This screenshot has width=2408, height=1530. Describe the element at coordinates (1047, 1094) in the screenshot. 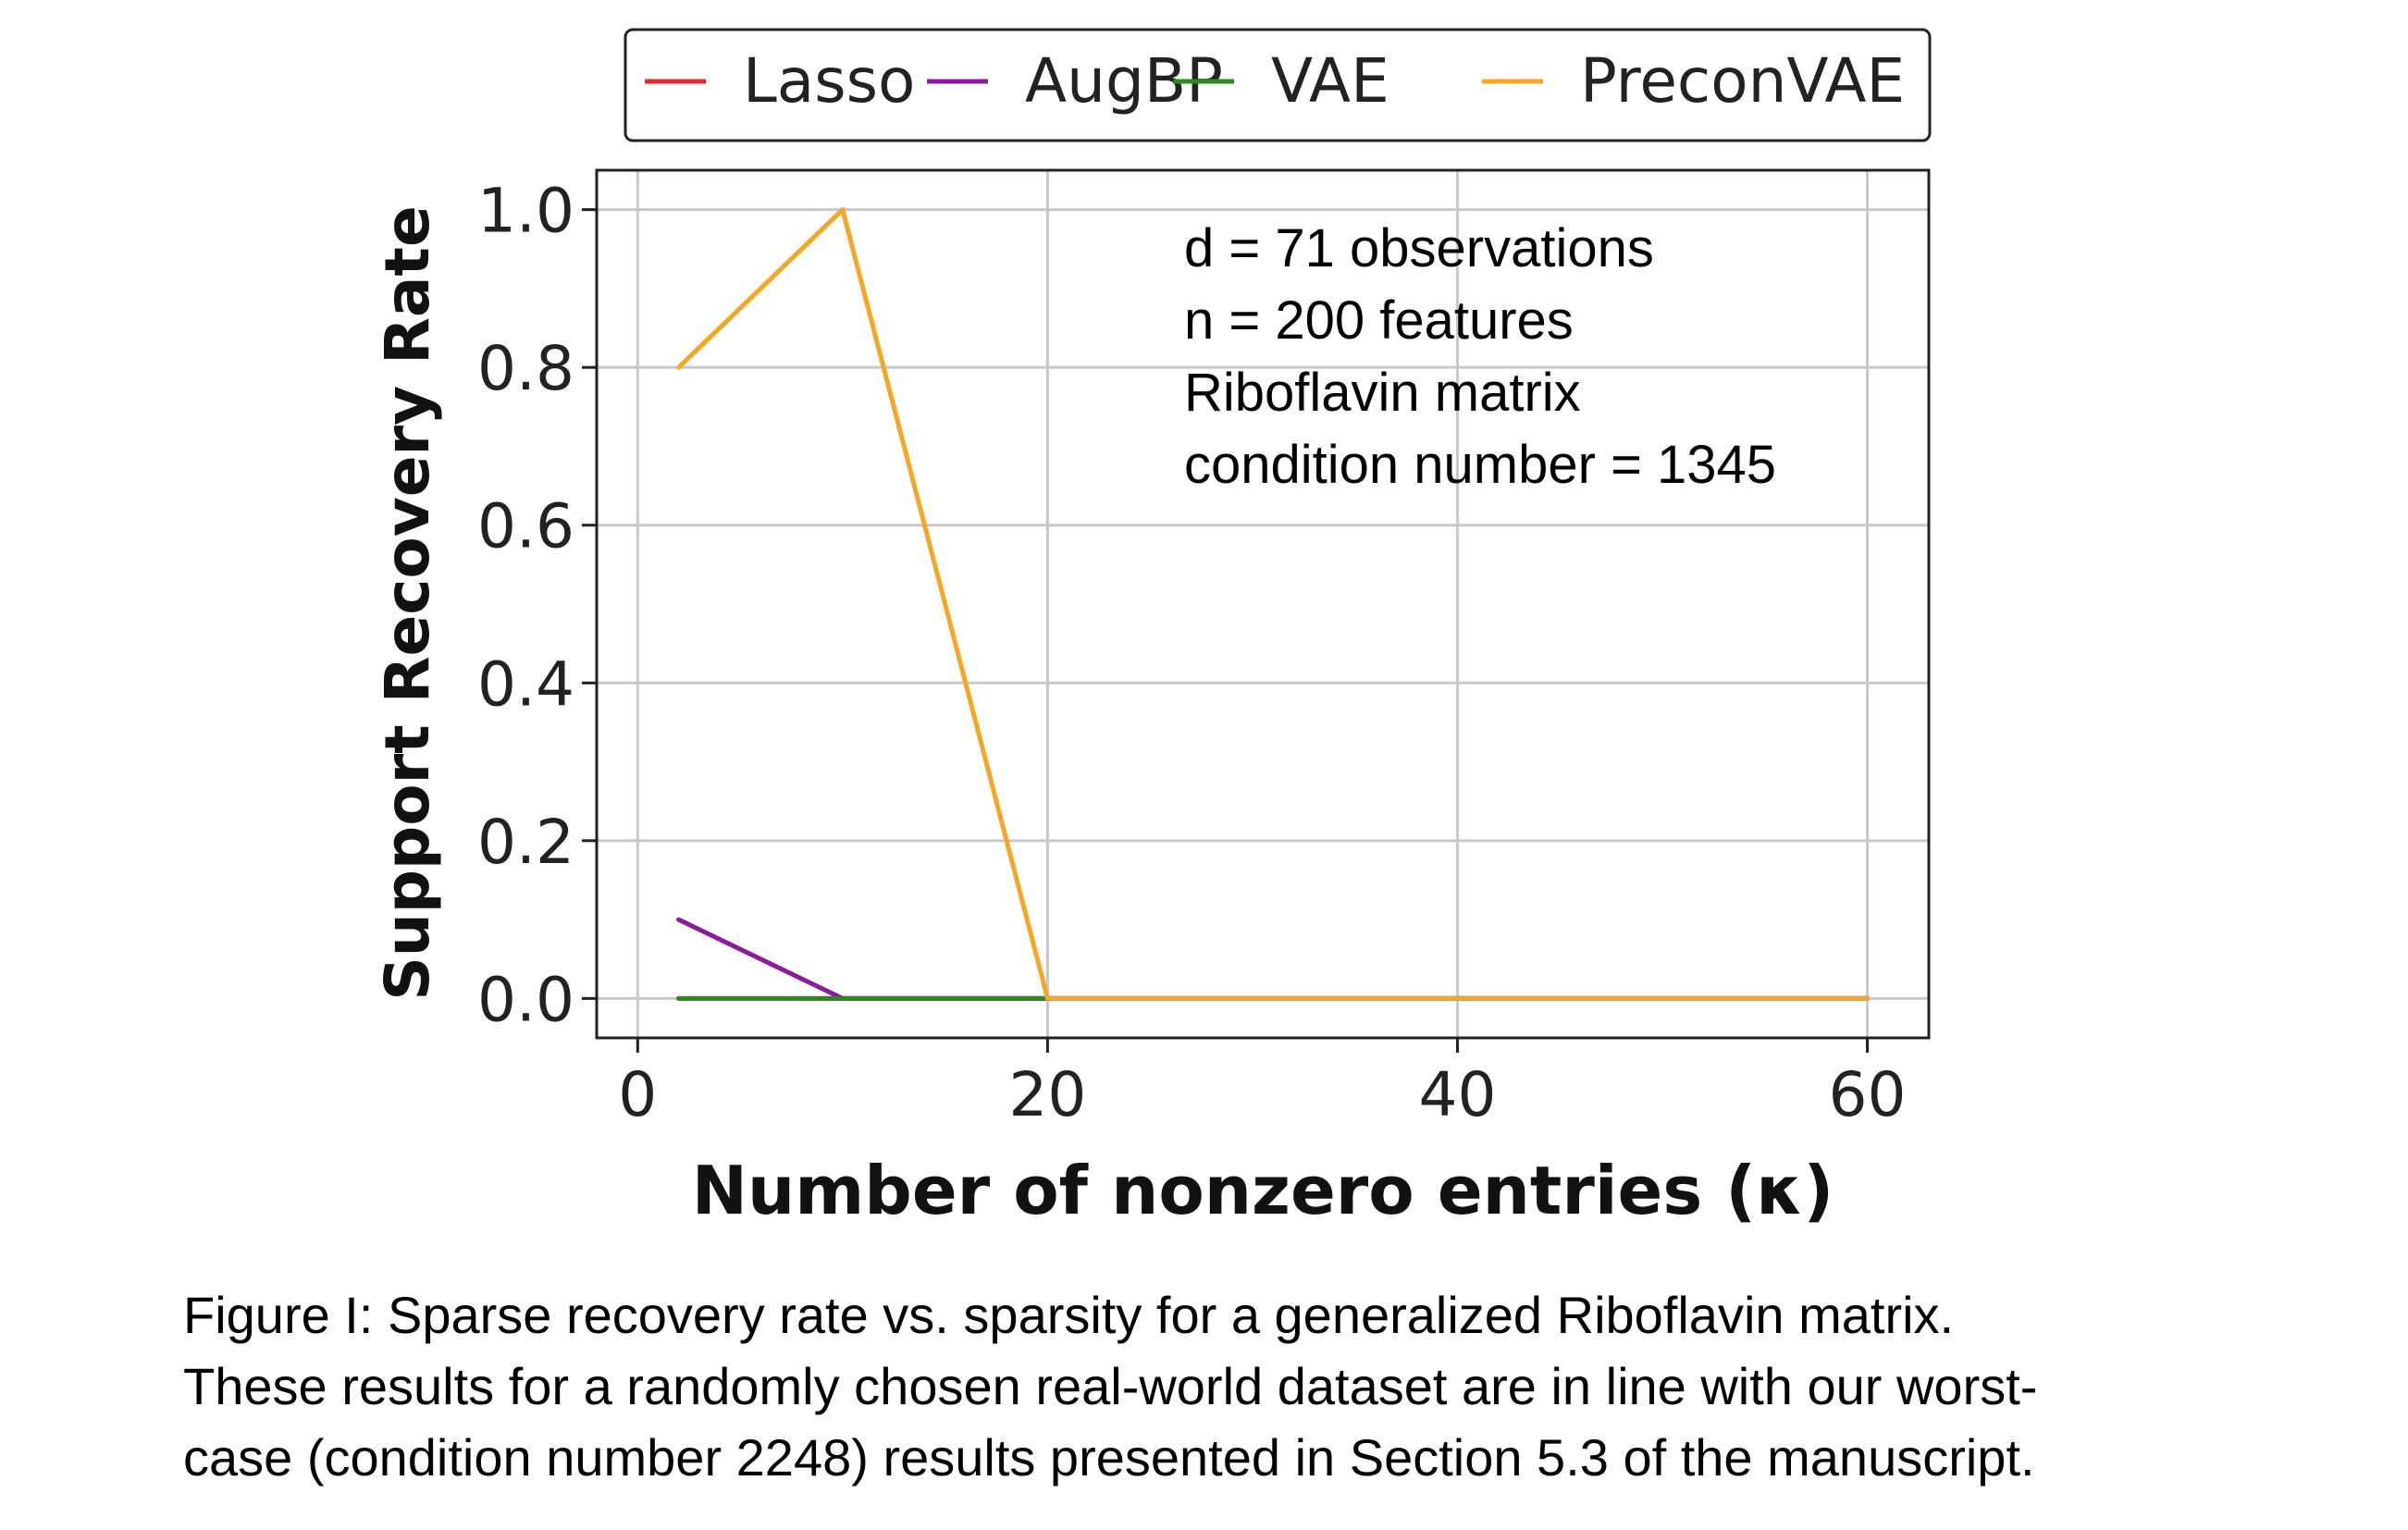

I see `x-tick-label: 20` at that location.